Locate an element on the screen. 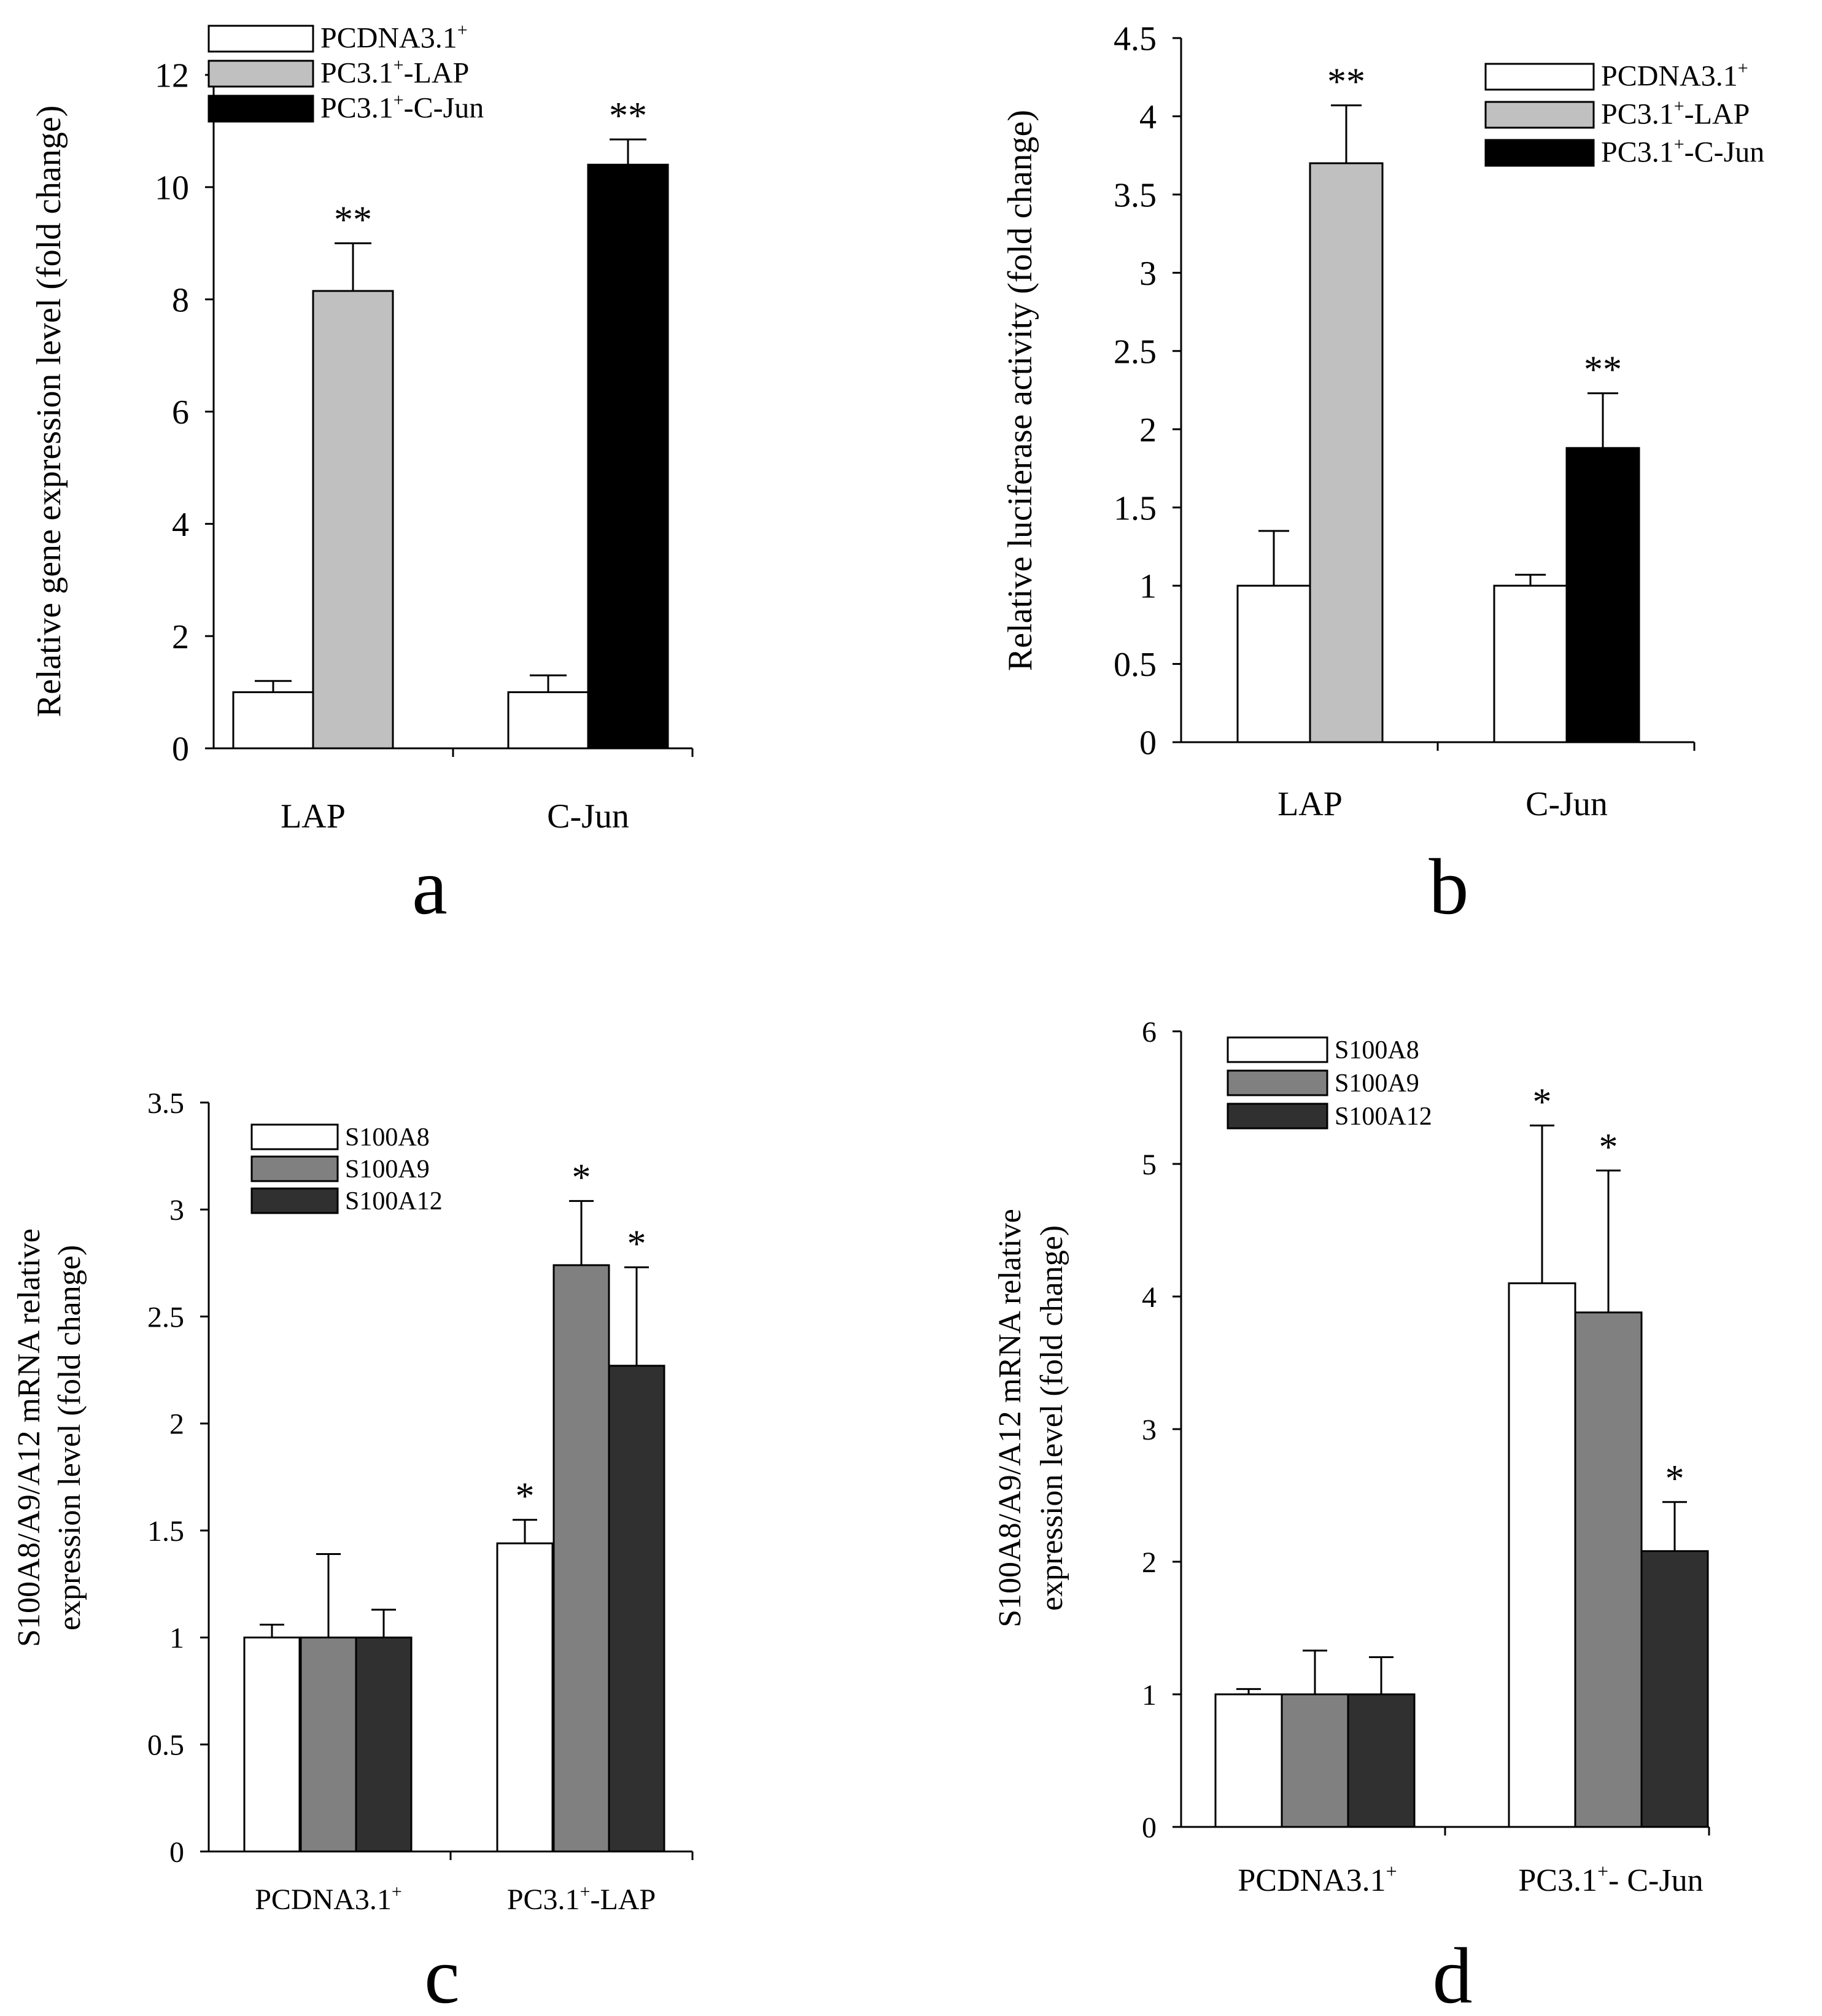 This screenshot has height=2016, width=1822. y-tick-label: 8 is located at coordinates (181, 300).